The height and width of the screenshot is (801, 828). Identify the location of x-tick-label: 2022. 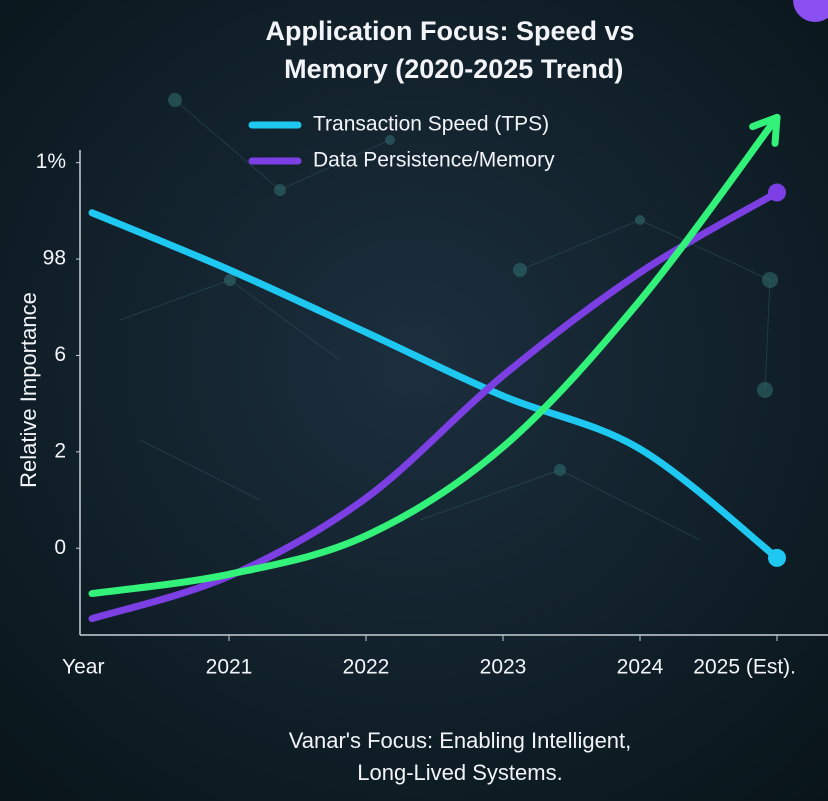
(366, 667).